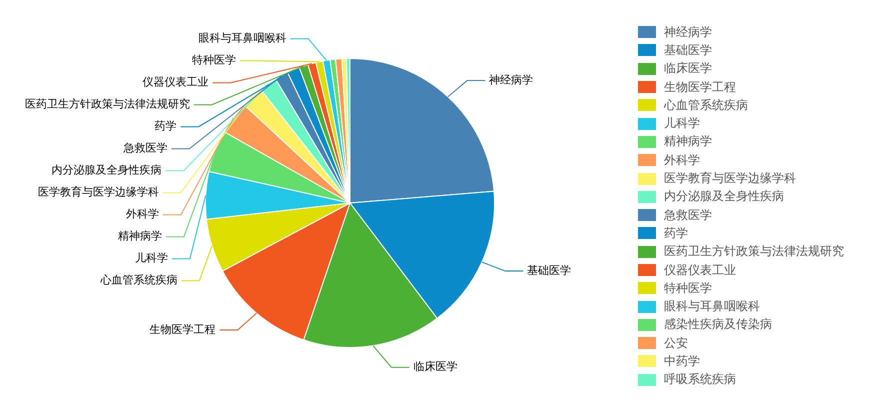  Describe the element at coordinates (145, 148) in the screenshot. I see `slice-label: 急救医学` at that location.